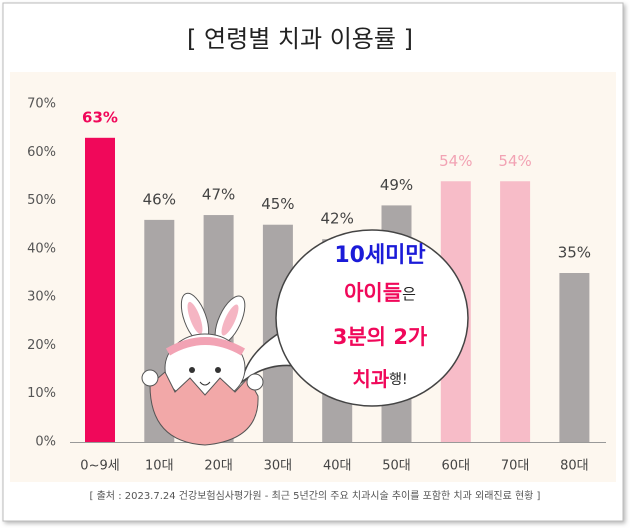 The height and width of the screenshot is (532, 630). Describe the element at coordinates (41, 248) in the screenshot. I see `y-tick-label: 40%` at that location.